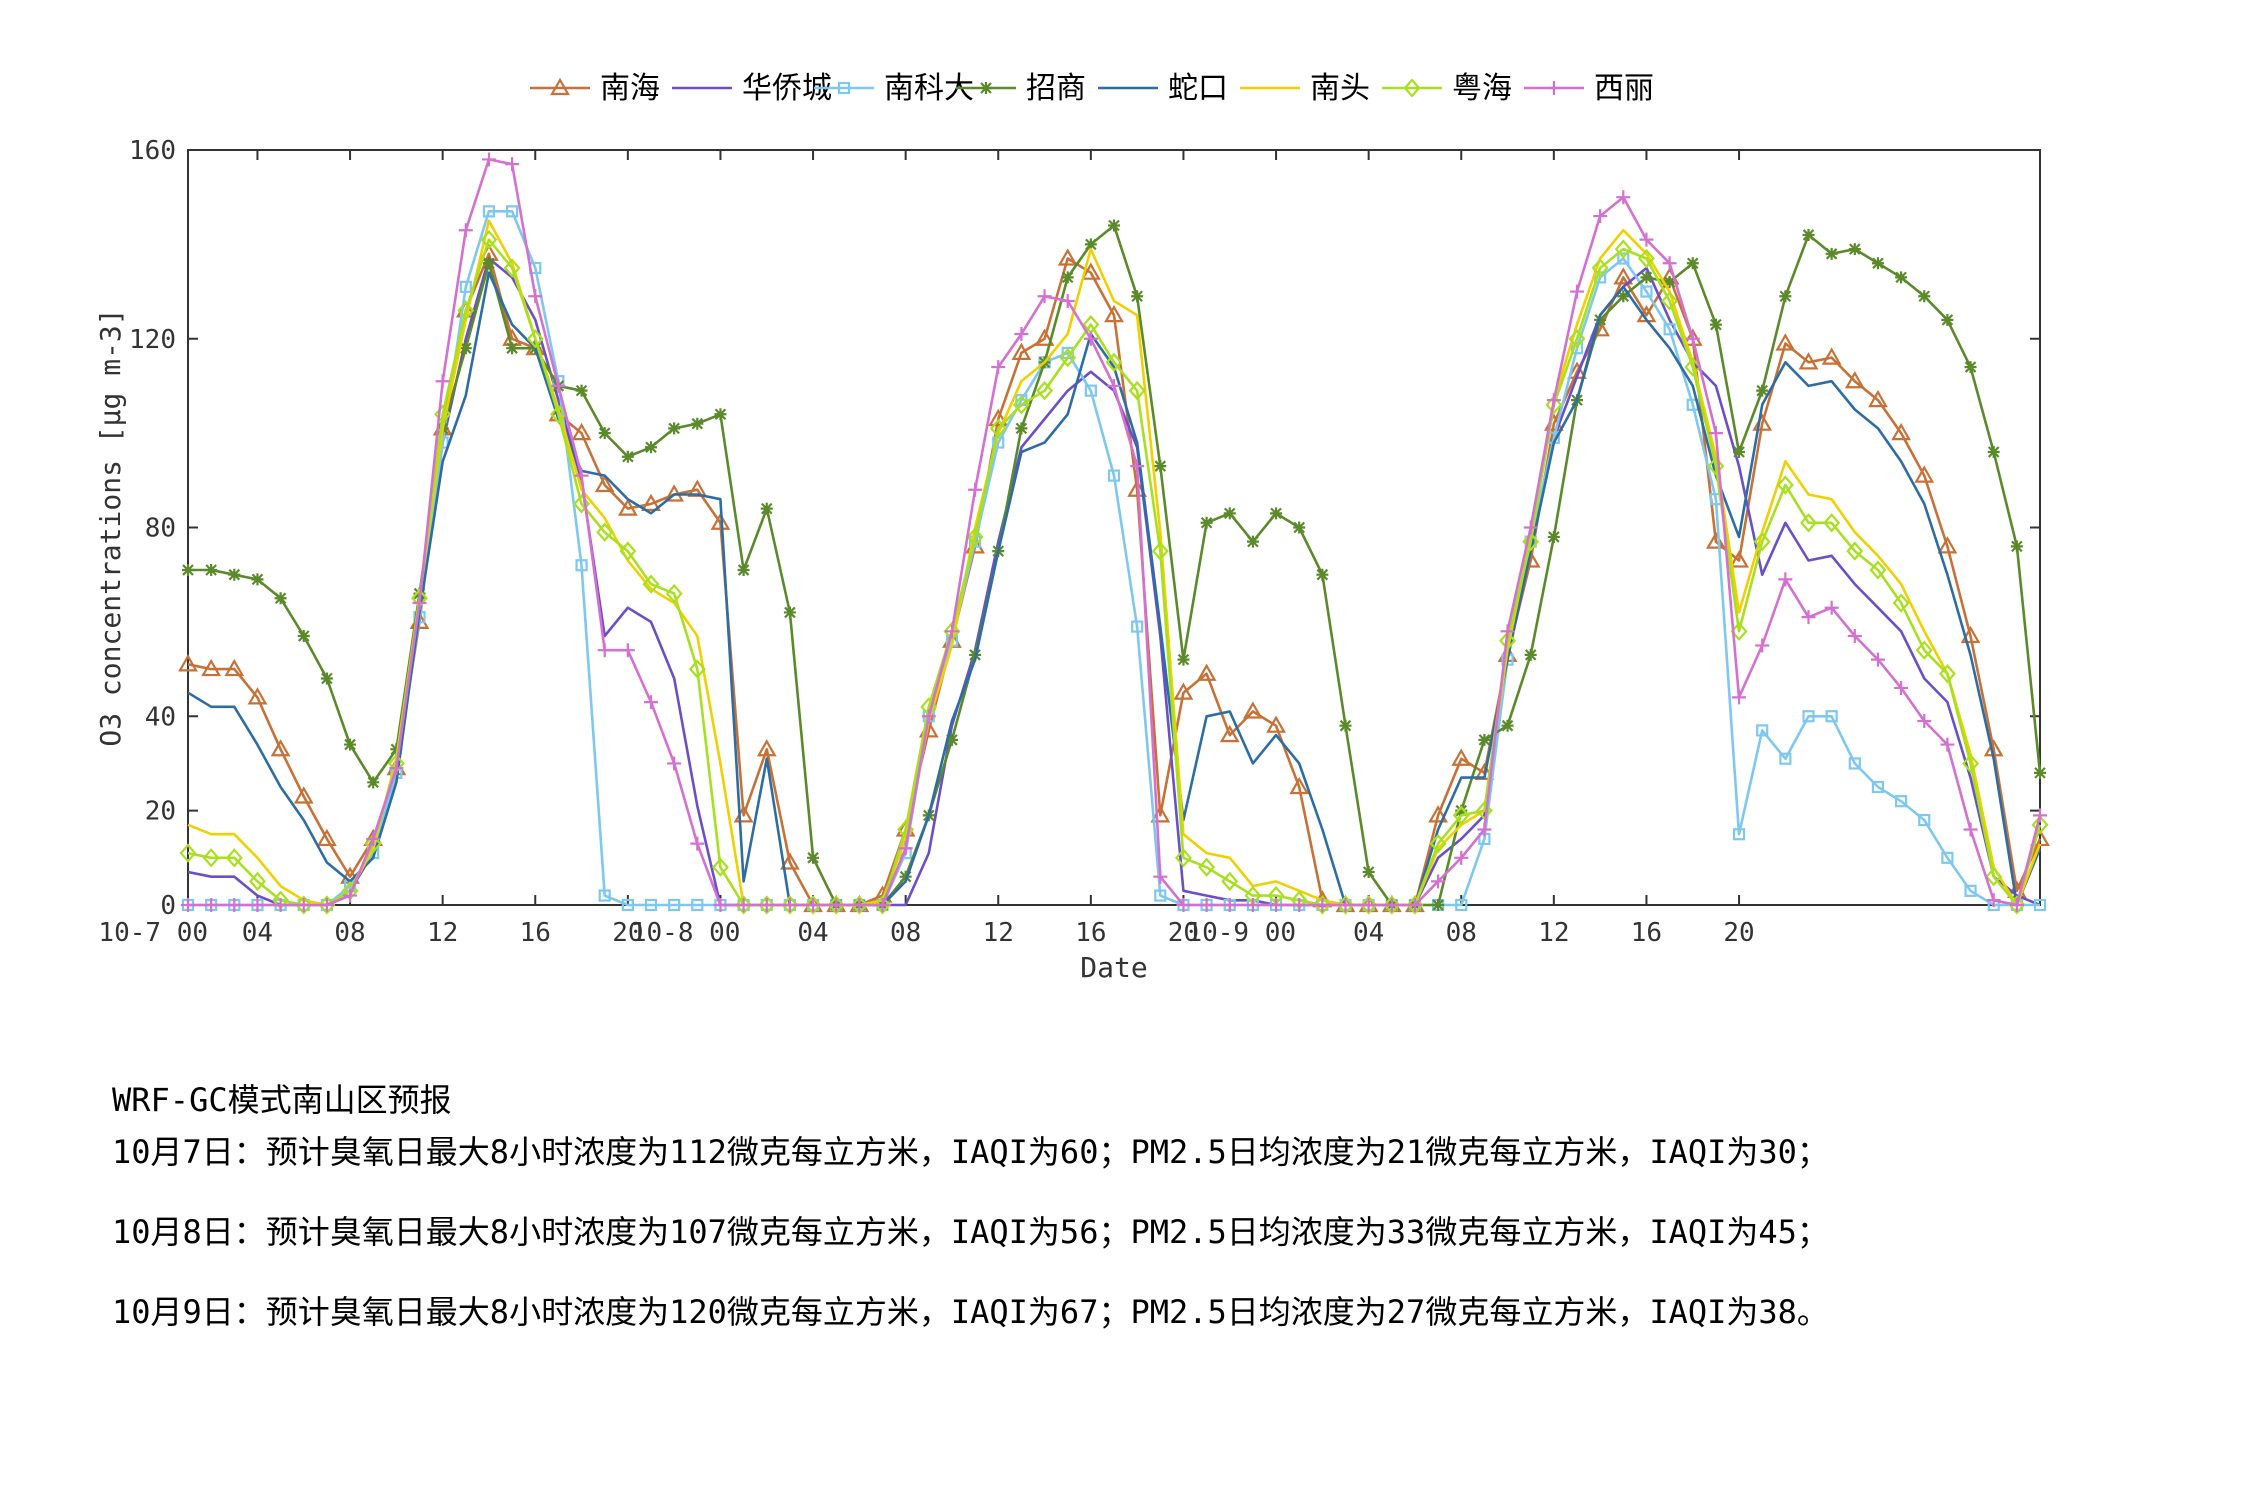  I want to click on legend-item: 蛇口, so click(1163, 88).